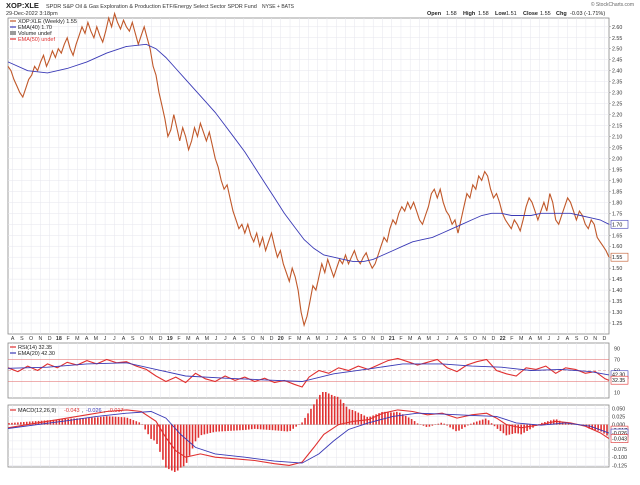  I want to click on price-tick-label-14: 1.90, so click(617, 181).